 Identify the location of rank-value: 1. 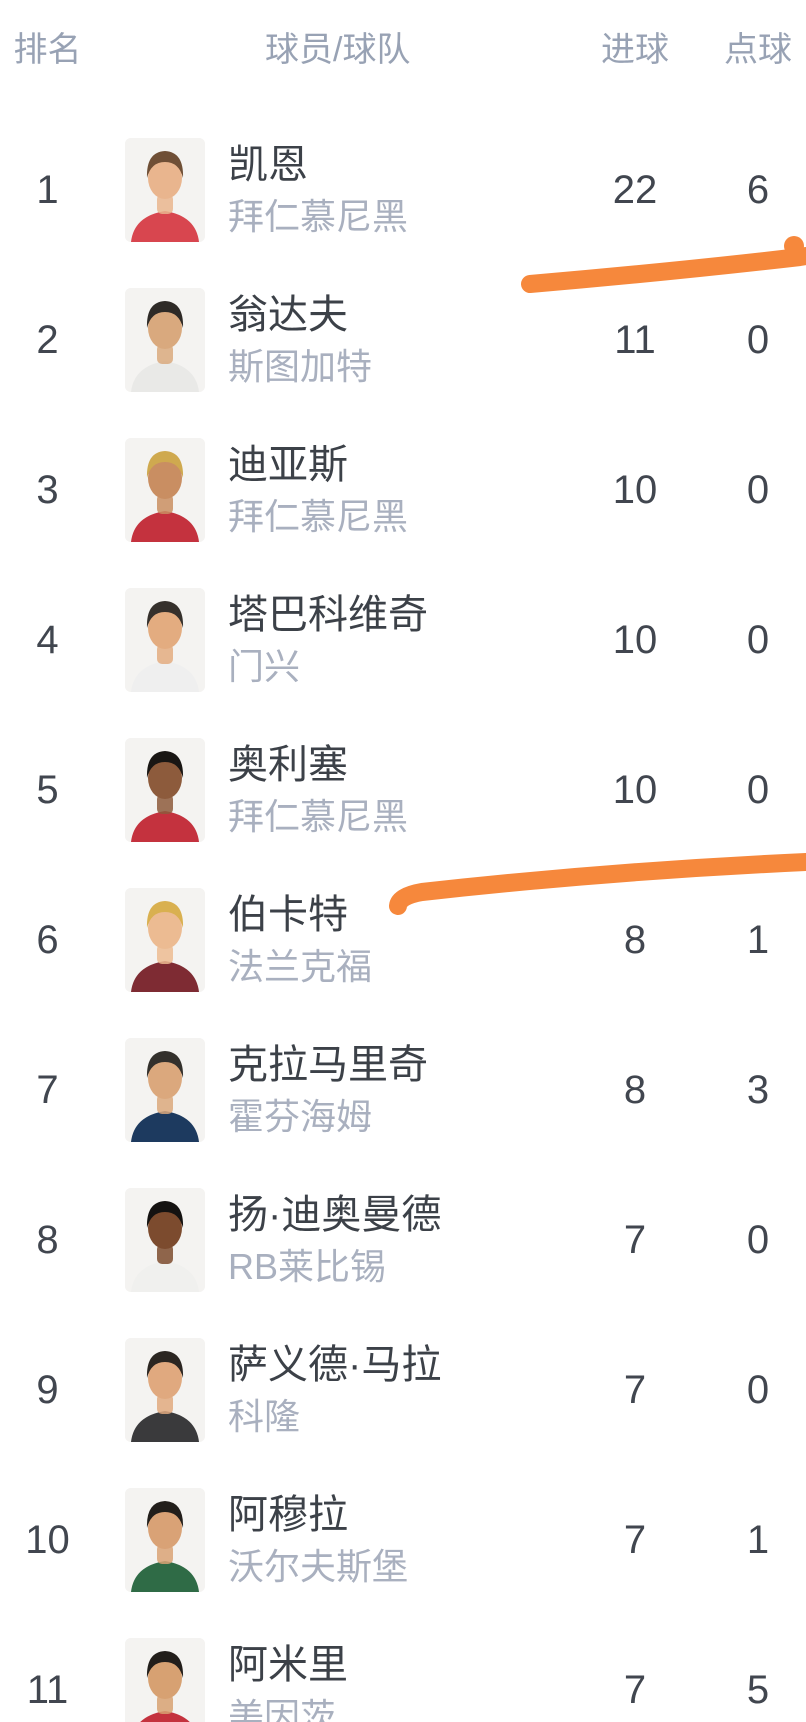
(47, 189).